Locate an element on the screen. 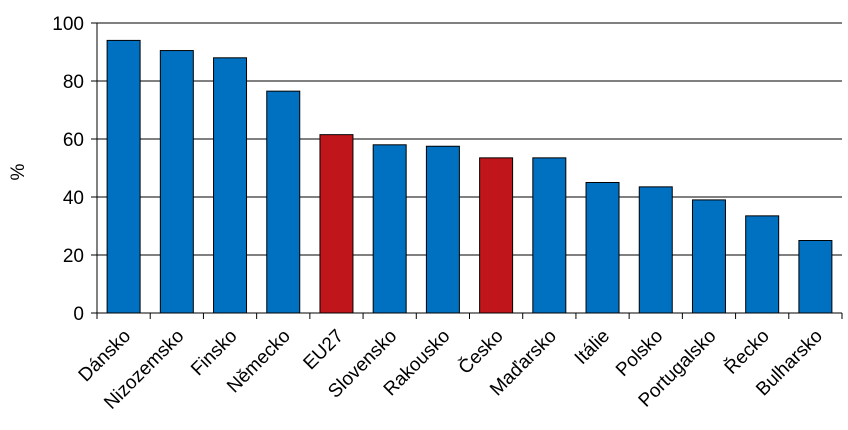 The image size is (848, 430). y-tick-label: 80 is located at coordinates (73, 82).